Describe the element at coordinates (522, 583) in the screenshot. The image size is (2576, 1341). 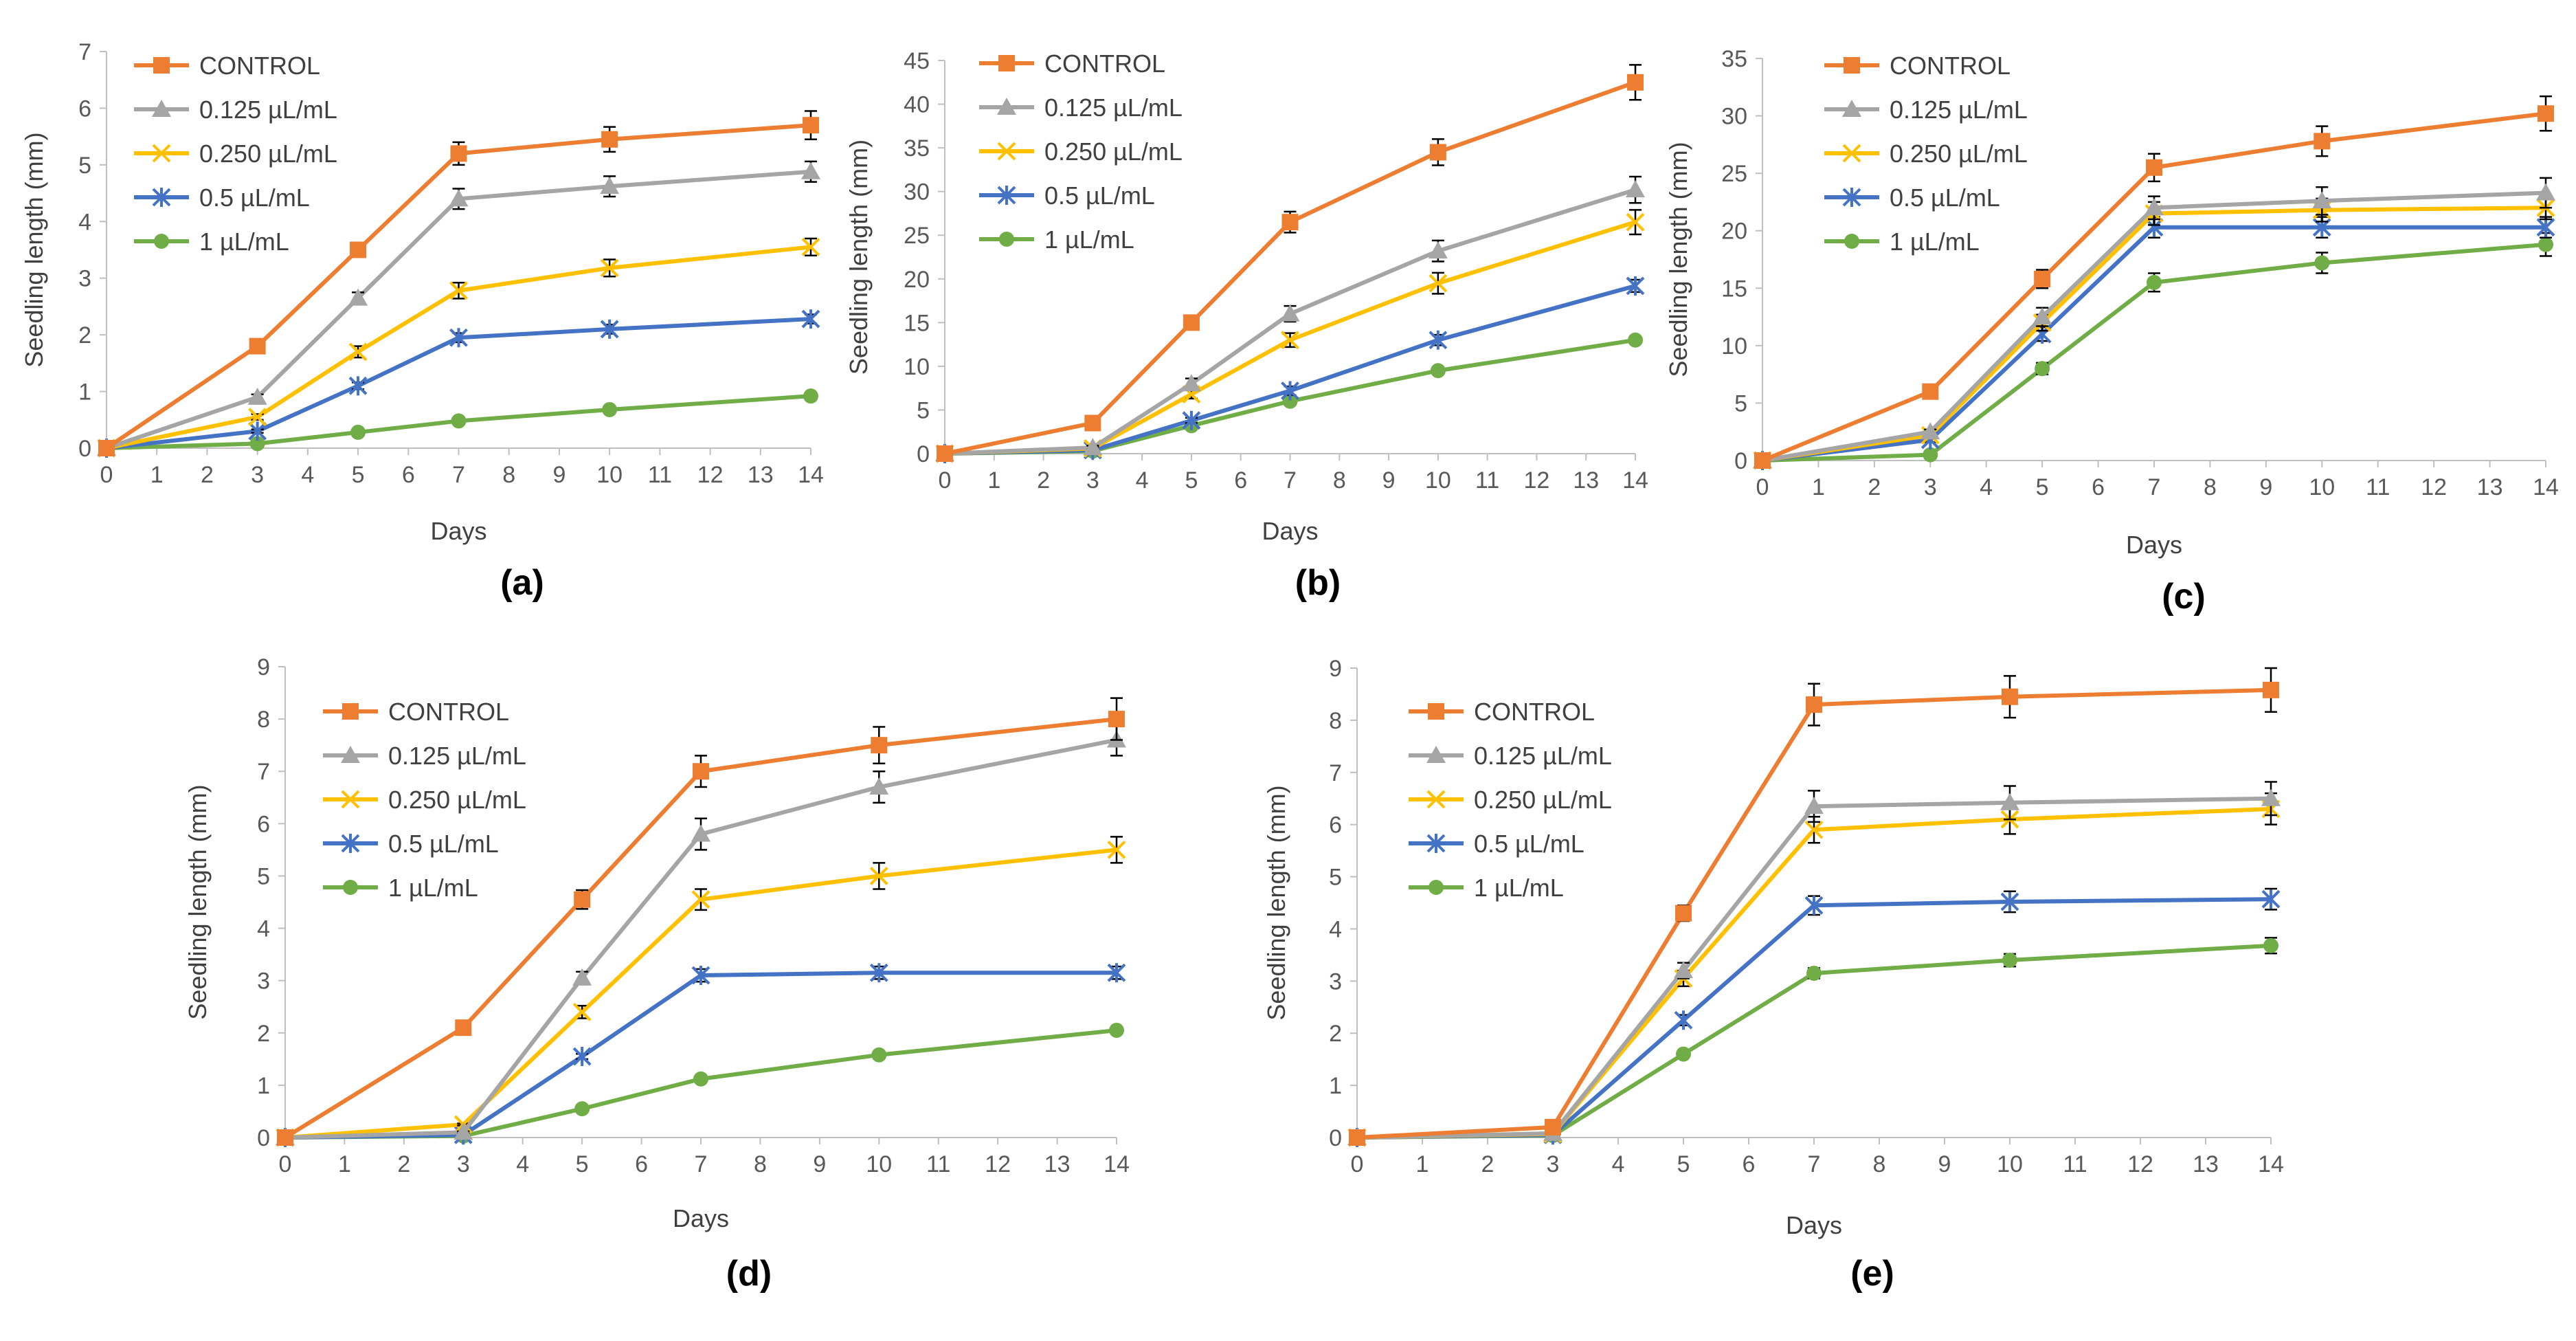
I see `panel-label: (a)` at that location.